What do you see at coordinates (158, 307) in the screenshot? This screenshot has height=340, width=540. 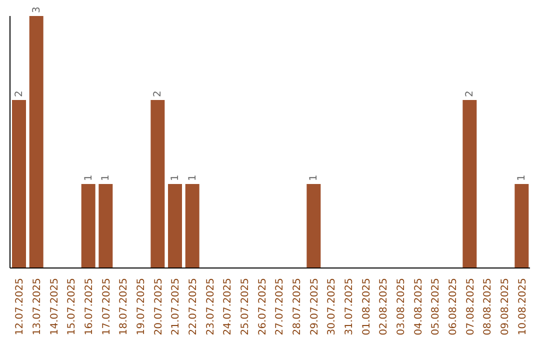 I see `x-tick-label: 20.07.2025` at bounding box center [158, 307].